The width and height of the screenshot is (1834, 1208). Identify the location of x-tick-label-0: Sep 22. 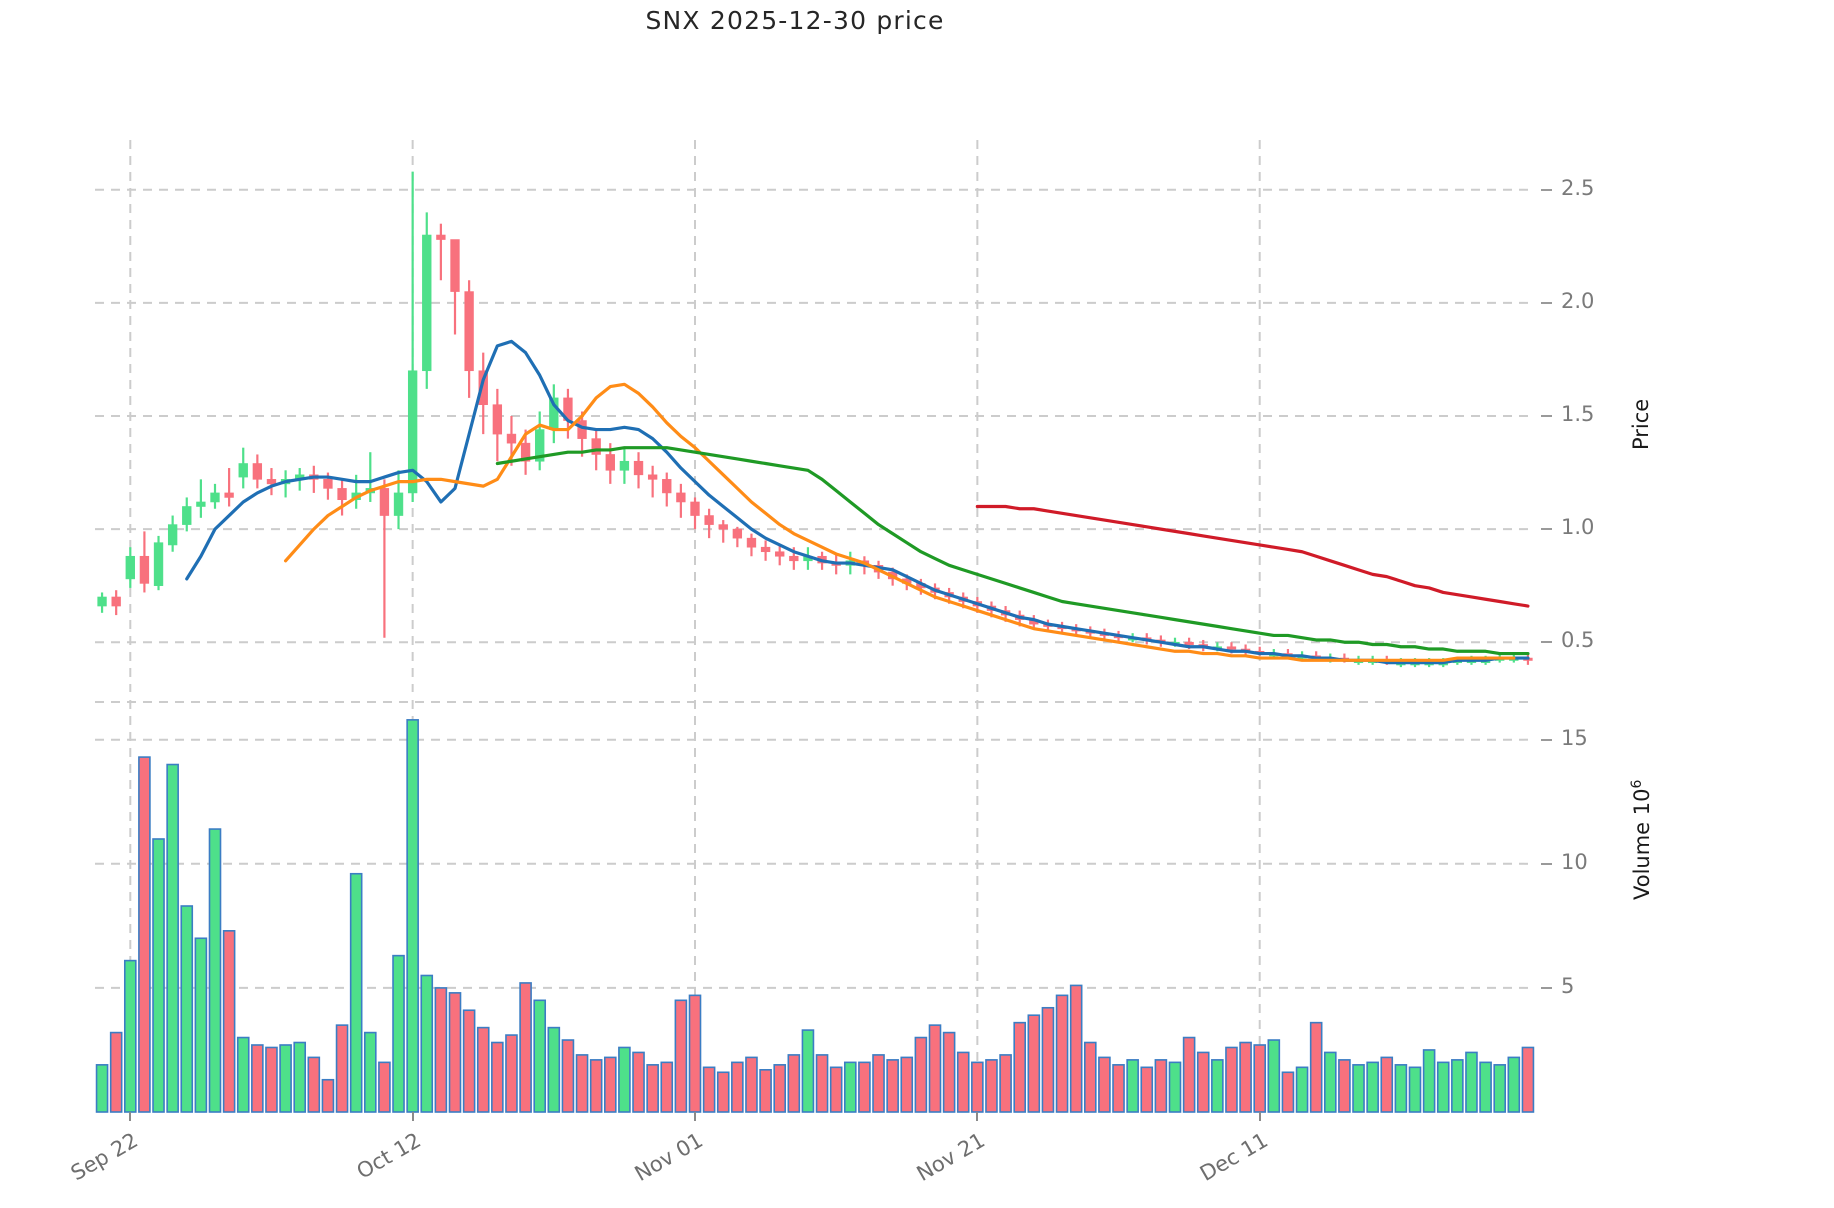
(105, 1157).